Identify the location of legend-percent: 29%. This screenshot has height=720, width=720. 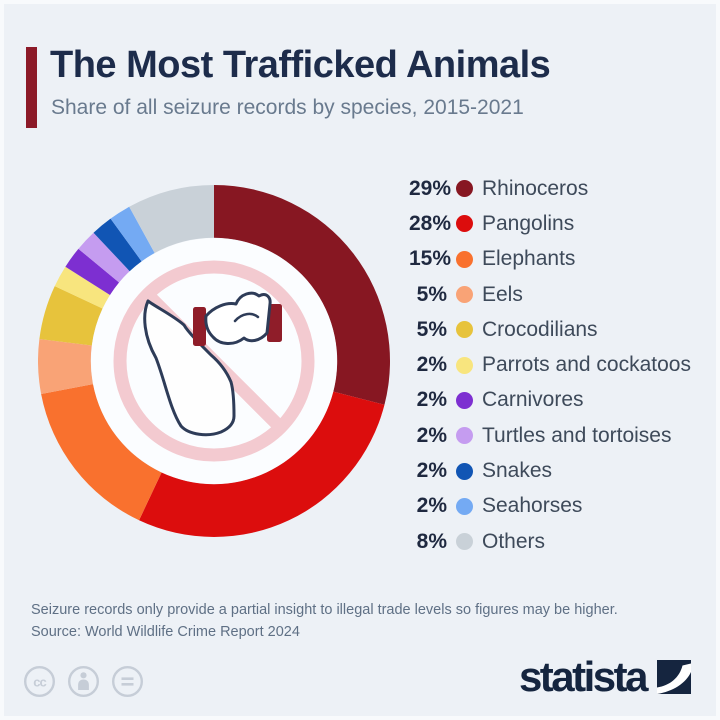
(430, 188).